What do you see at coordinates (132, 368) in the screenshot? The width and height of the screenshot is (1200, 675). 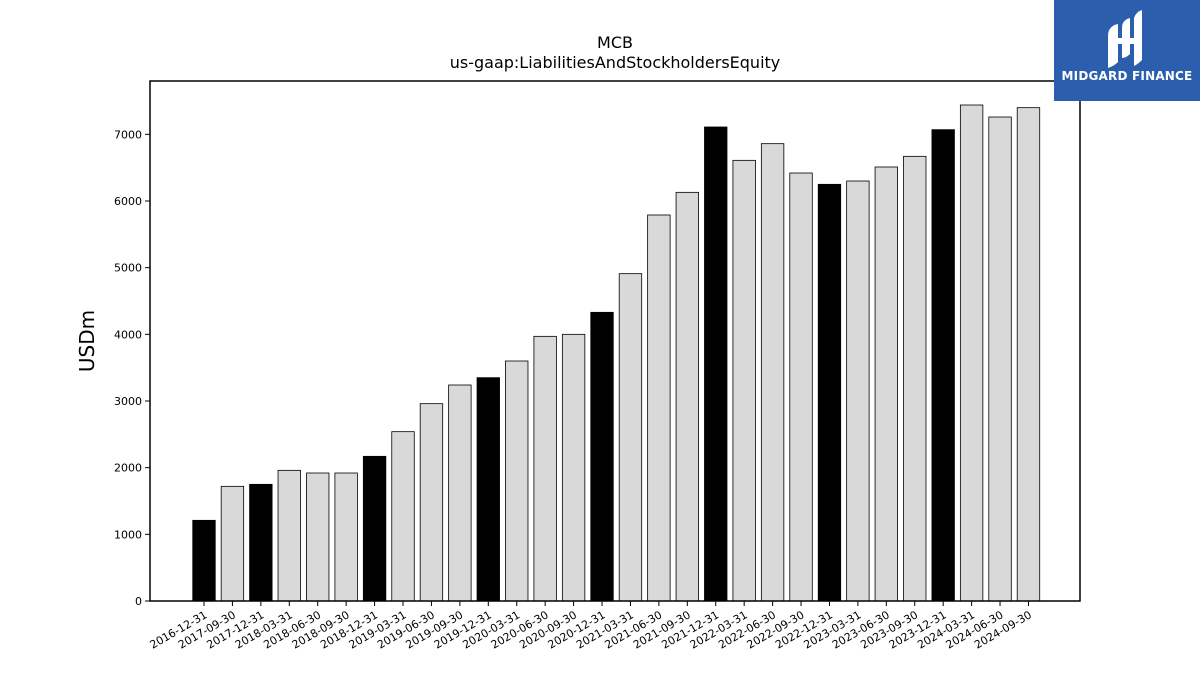 I see `y-axis-ticks: 0 1000 2000 3000 4000 5000 6000 7000` at bounding box center [132, 368].